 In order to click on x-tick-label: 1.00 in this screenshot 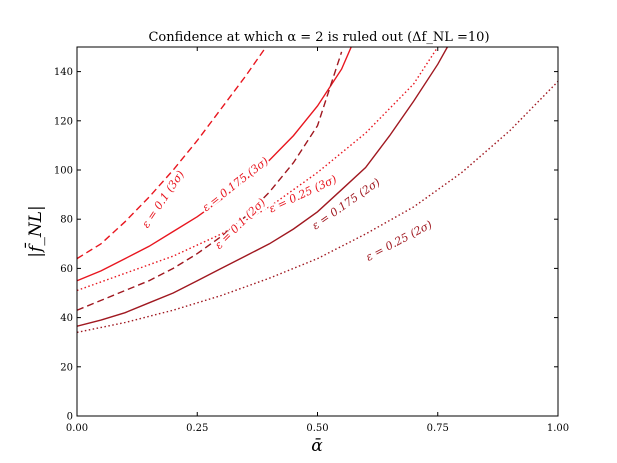, I will do `click(558, 428)`.